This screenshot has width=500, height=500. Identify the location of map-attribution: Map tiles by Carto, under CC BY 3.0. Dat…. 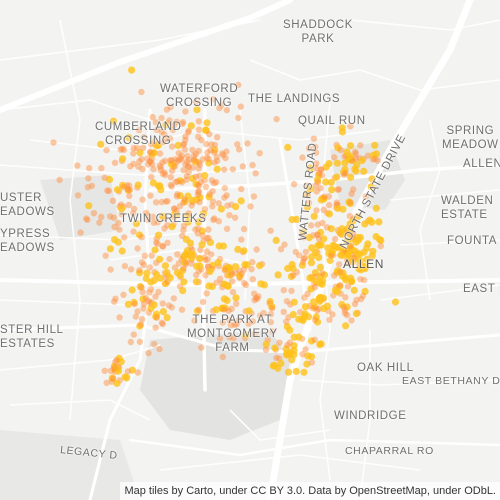
(310, 491).